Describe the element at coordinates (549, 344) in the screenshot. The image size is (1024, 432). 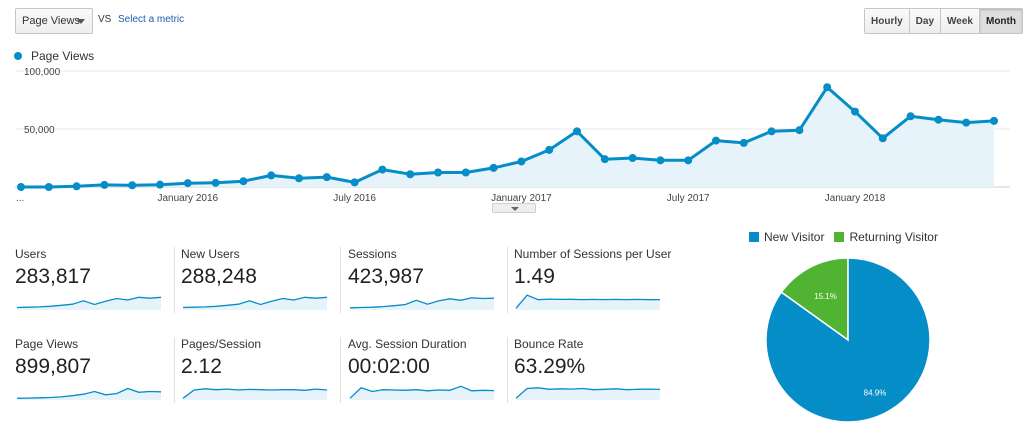
I see `metric-label: Bounce Rate` at that location.